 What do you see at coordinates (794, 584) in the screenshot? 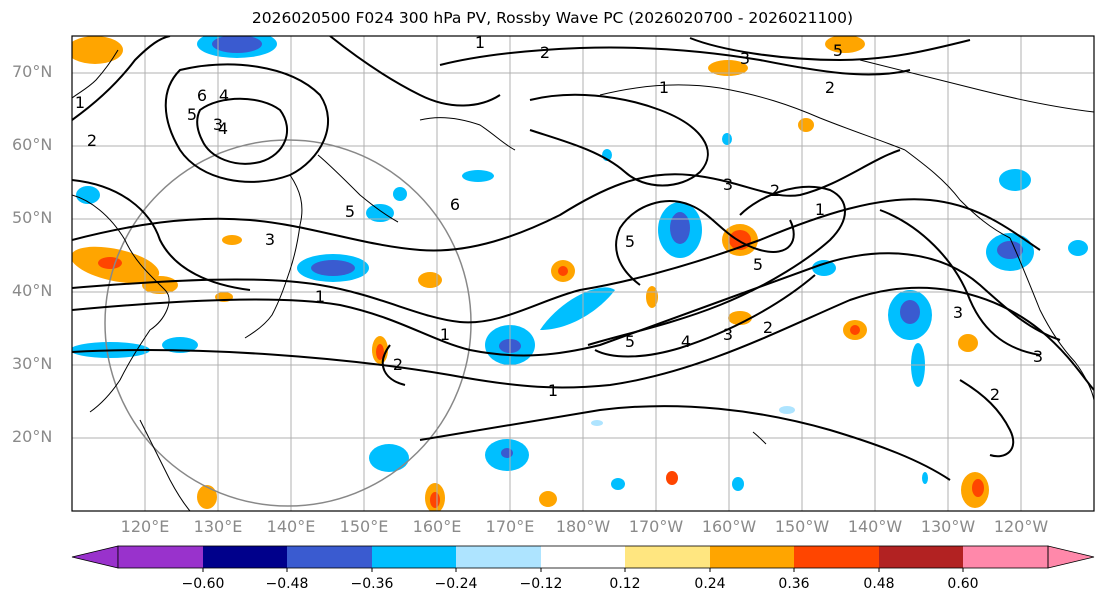
I see `colorbar-tick-label: 0.36` at bounding box center [794, 584].